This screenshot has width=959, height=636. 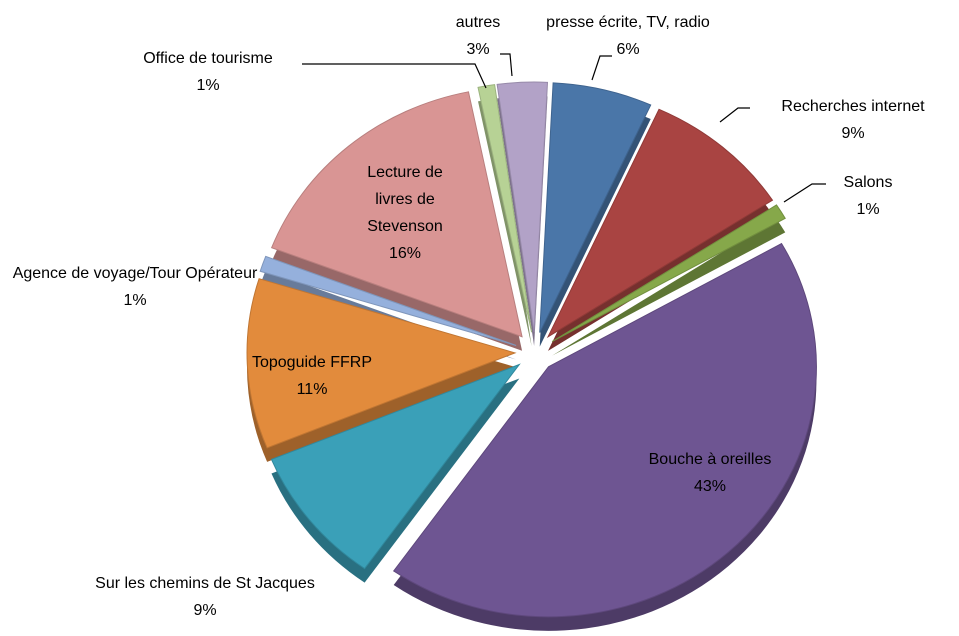 I want to click on category-label: Lecture de livres de Stevenson, so click(x=405, y=199).